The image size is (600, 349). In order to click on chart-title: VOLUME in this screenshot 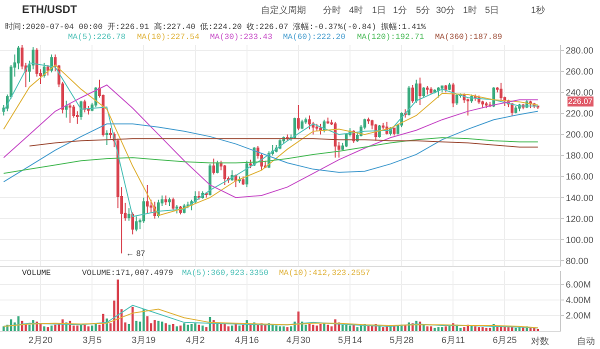, I will do `click(37, 273)`.